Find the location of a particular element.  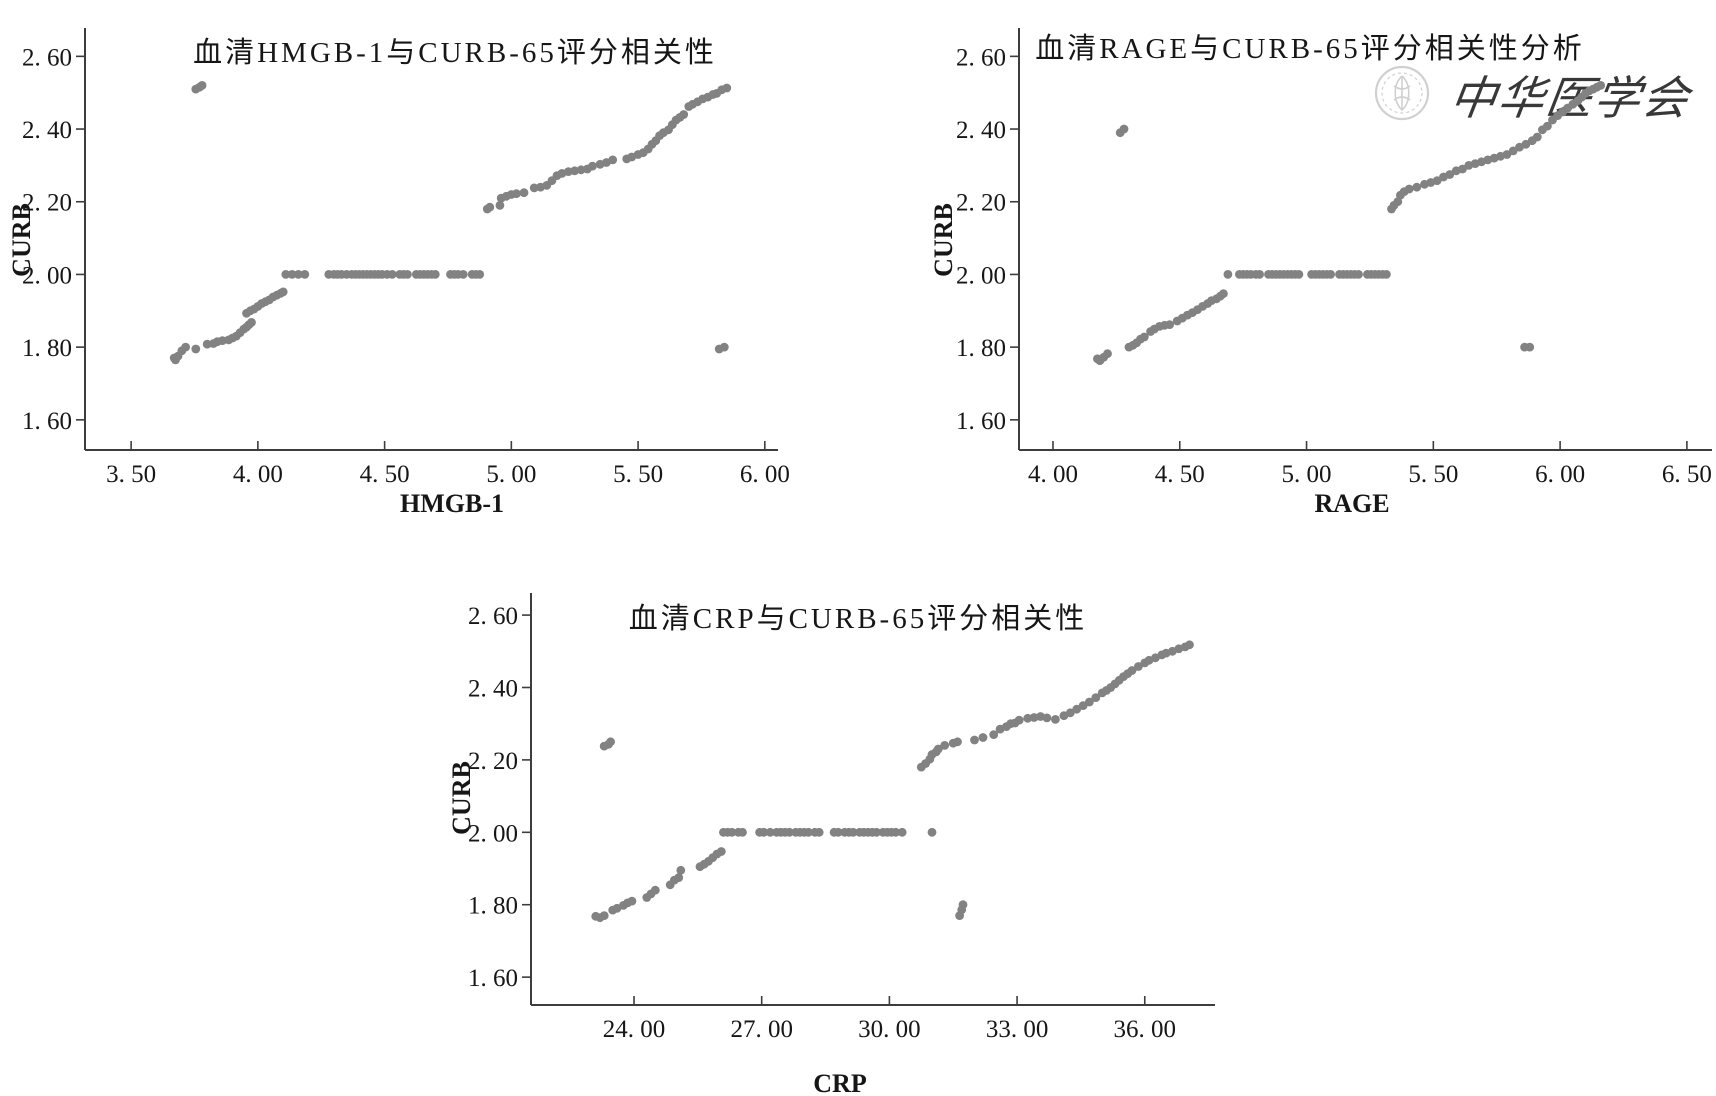

x-tick-label: 30. 00 is located at coordinates (889, 1029).